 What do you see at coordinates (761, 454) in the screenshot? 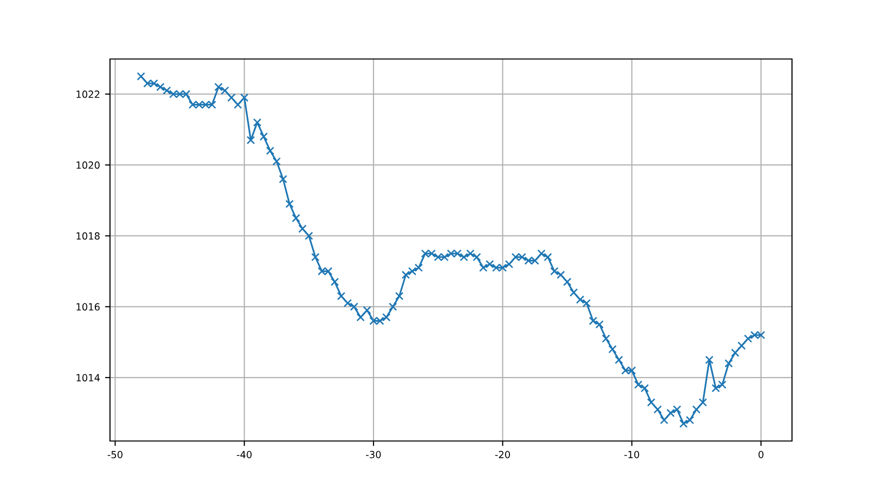
I see `x-tick-label: 0` at bounding box center [761, 454].